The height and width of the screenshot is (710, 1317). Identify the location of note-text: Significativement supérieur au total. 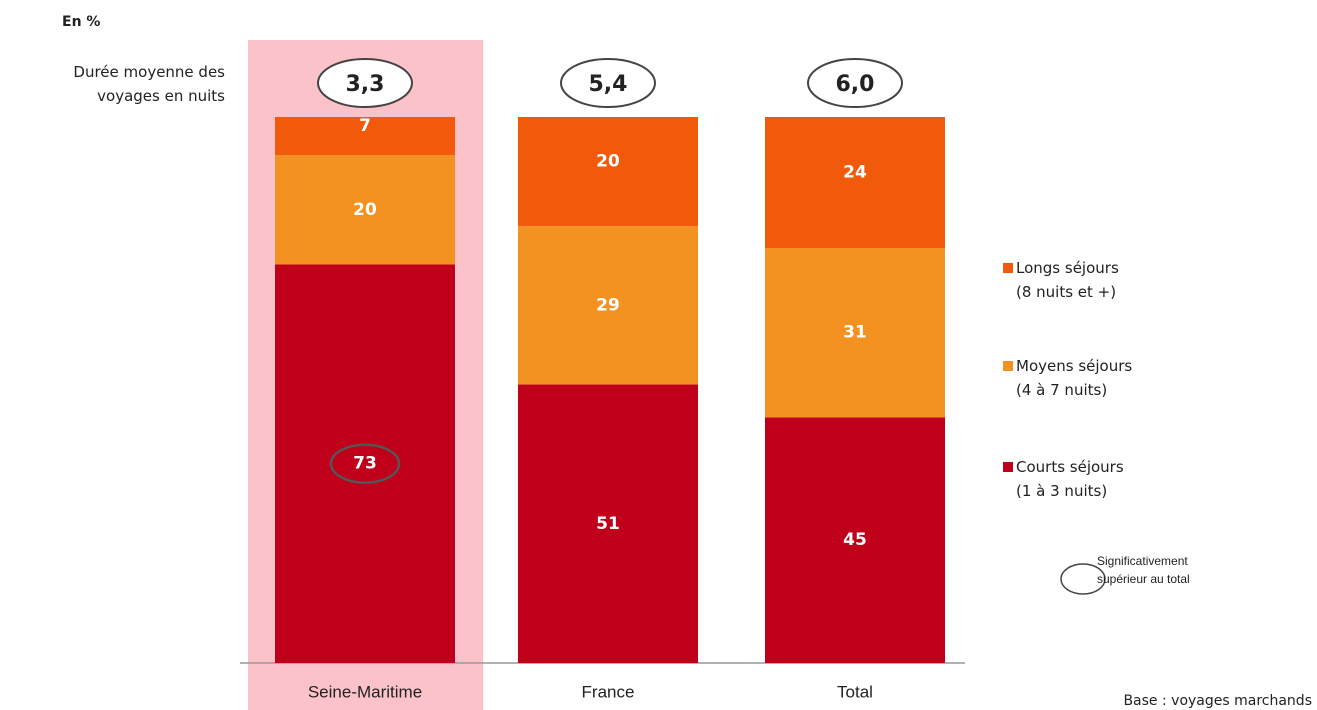
(1143, 570).